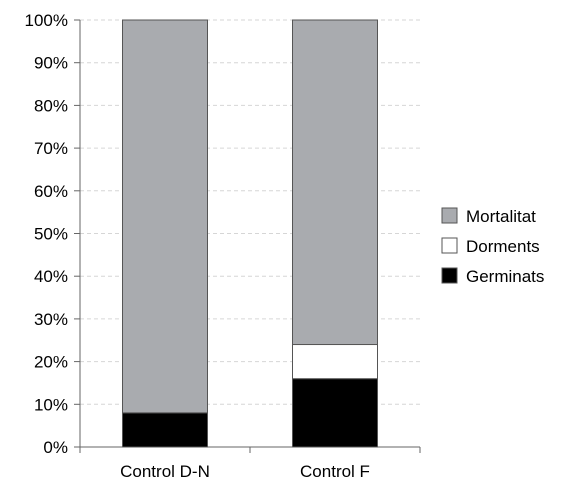 The image size is (566, 488). What do you see at coordinates (51, 362) in the screenshot?
I see `y-tick-label: 20%` at bounding box center [51, 362].